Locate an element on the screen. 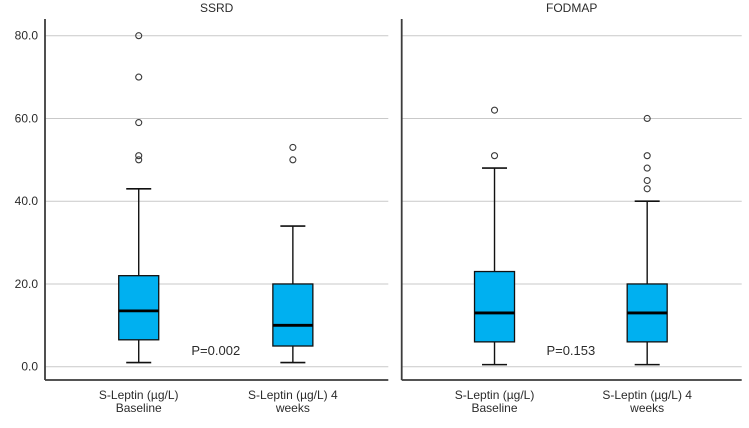 The width and height of the screenshot is (749, 428). p-value-label: P=0.153 is located at coordinates (570, 350).